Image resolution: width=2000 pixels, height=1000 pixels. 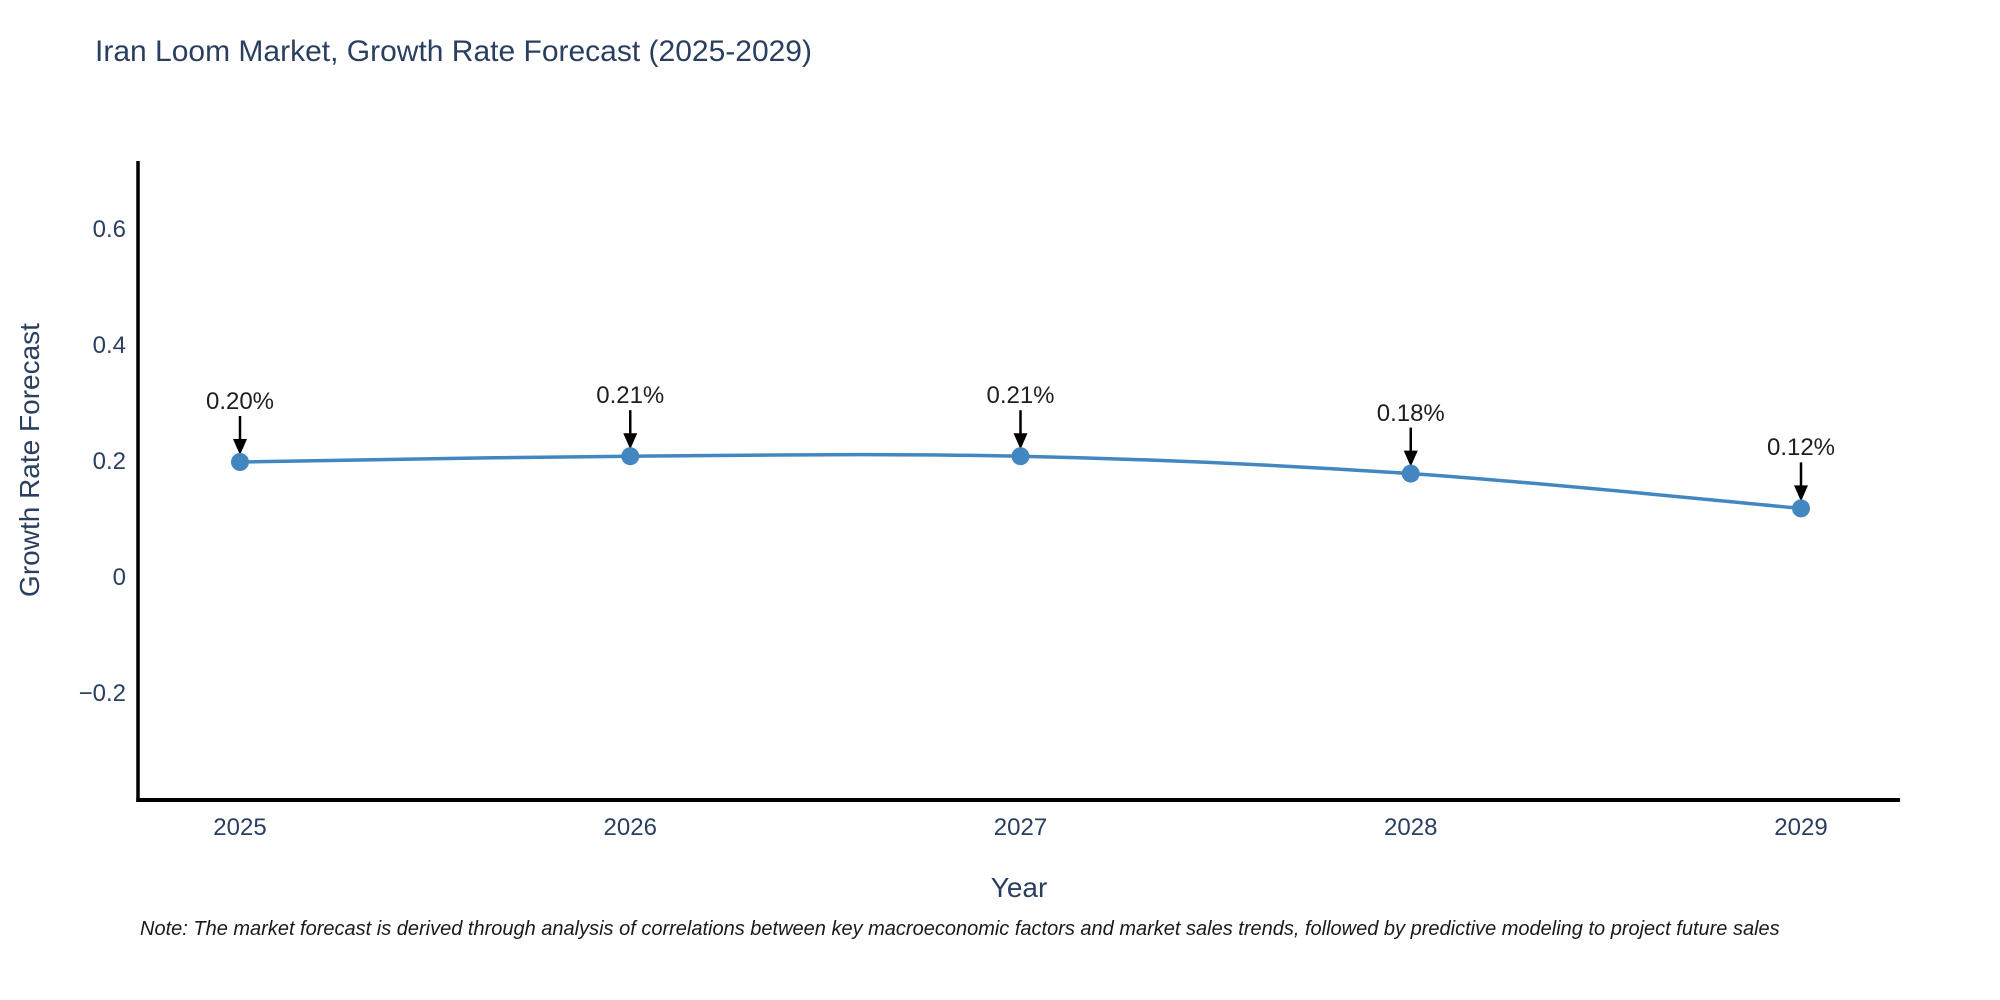 What do you see at coordinates (1019, 887) in the screenshot?
I see `x-axis-title: Year` at bounding box center [1019, 887].